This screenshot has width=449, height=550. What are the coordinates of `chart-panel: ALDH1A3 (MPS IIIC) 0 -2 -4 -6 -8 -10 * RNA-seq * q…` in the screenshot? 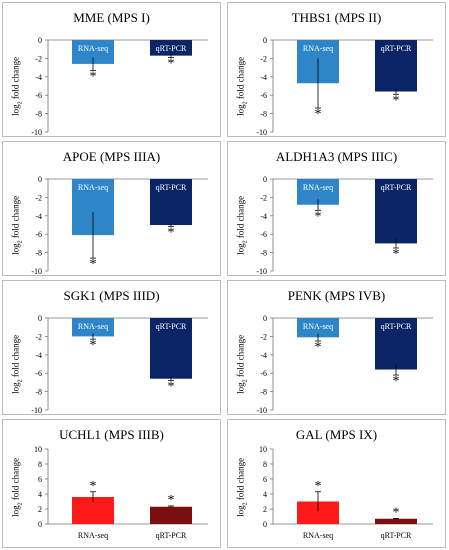 It's located at (336, 208).